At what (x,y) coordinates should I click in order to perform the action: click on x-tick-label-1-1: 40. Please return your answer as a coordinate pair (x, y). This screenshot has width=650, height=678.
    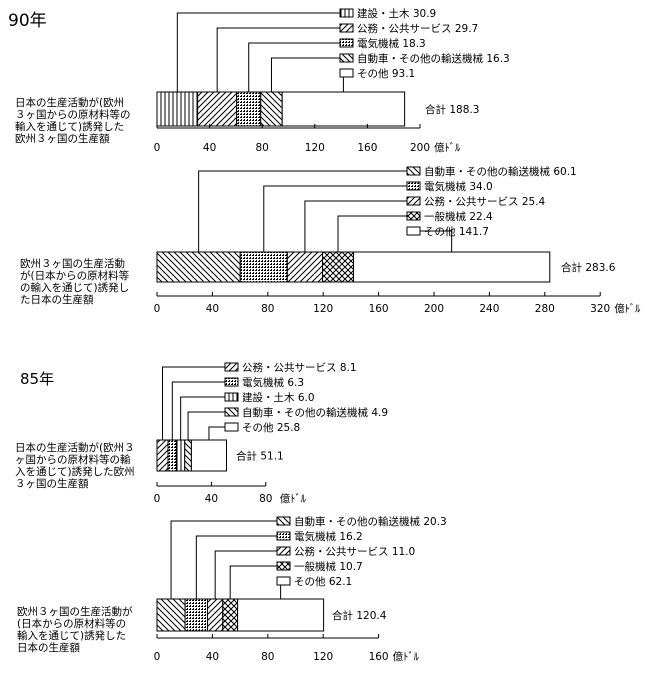
    Looking at the image, I should click on (212, 309).